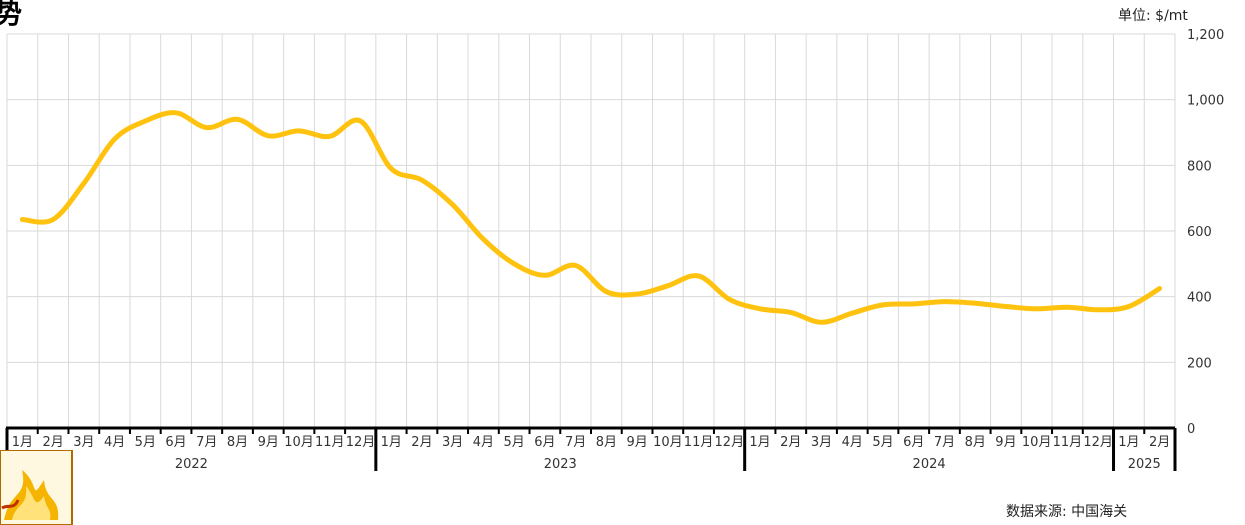  What do you see at coordinates (929, 464) in the screenshot?
I see `year-label: 2024` at bounding box center [929, 464].